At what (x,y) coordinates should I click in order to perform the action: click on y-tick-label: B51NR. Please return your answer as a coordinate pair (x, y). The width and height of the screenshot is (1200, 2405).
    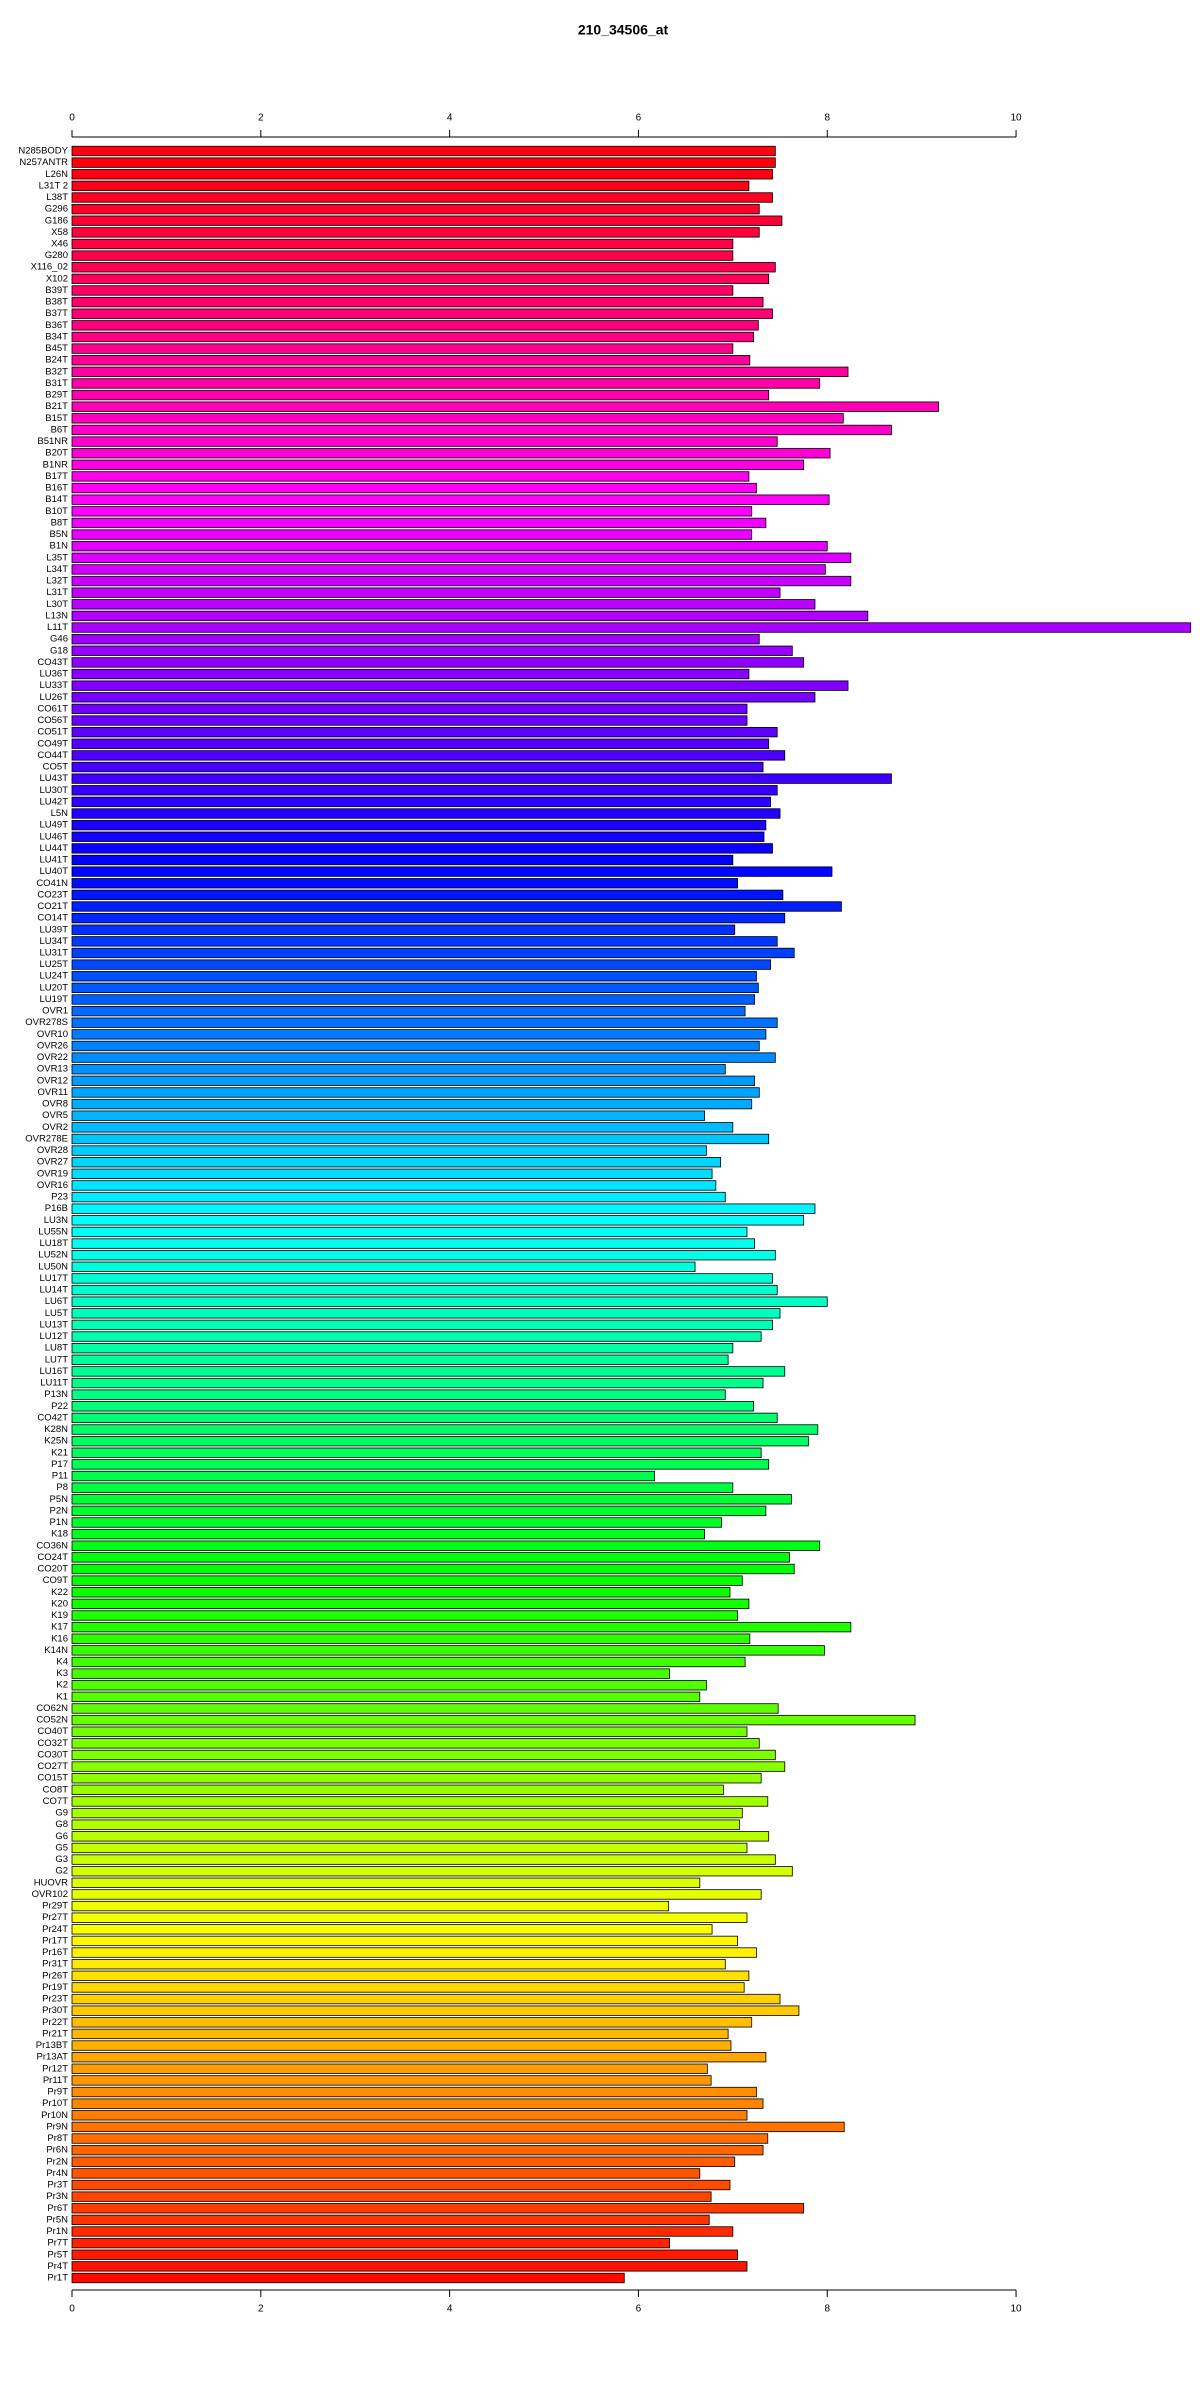
    Looking at the image, I should click on (52, 441).